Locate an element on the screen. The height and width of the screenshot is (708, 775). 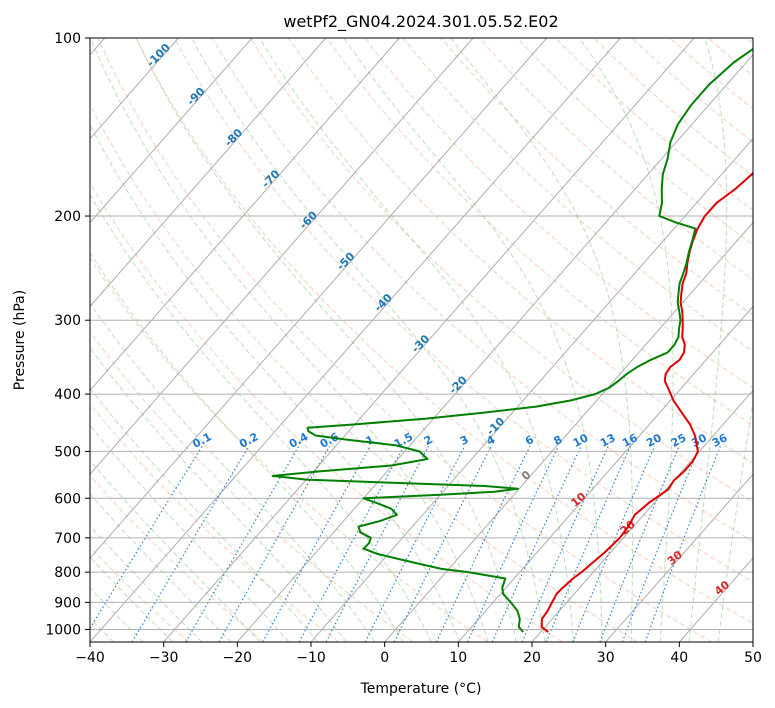
x-axis-label: Temperature (°C) is located at coordinates (421, 689).